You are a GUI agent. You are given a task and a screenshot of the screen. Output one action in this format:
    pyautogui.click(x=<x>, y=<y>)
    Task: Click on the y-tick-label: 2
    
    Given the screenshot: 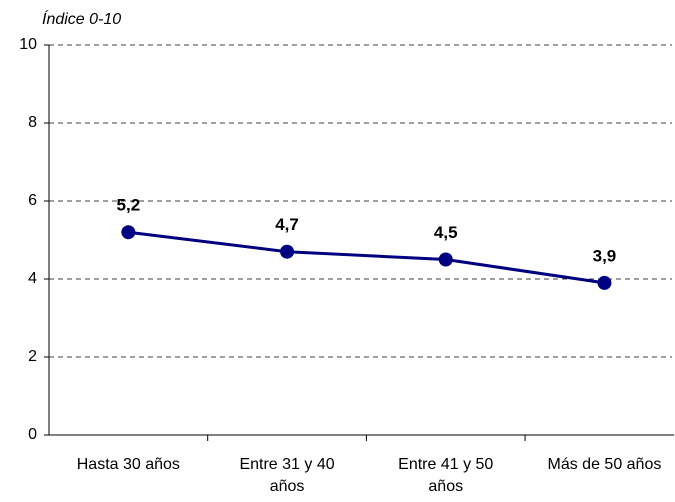 What is the action you would take?
    pyautogui.click(x=32, y=356)
    